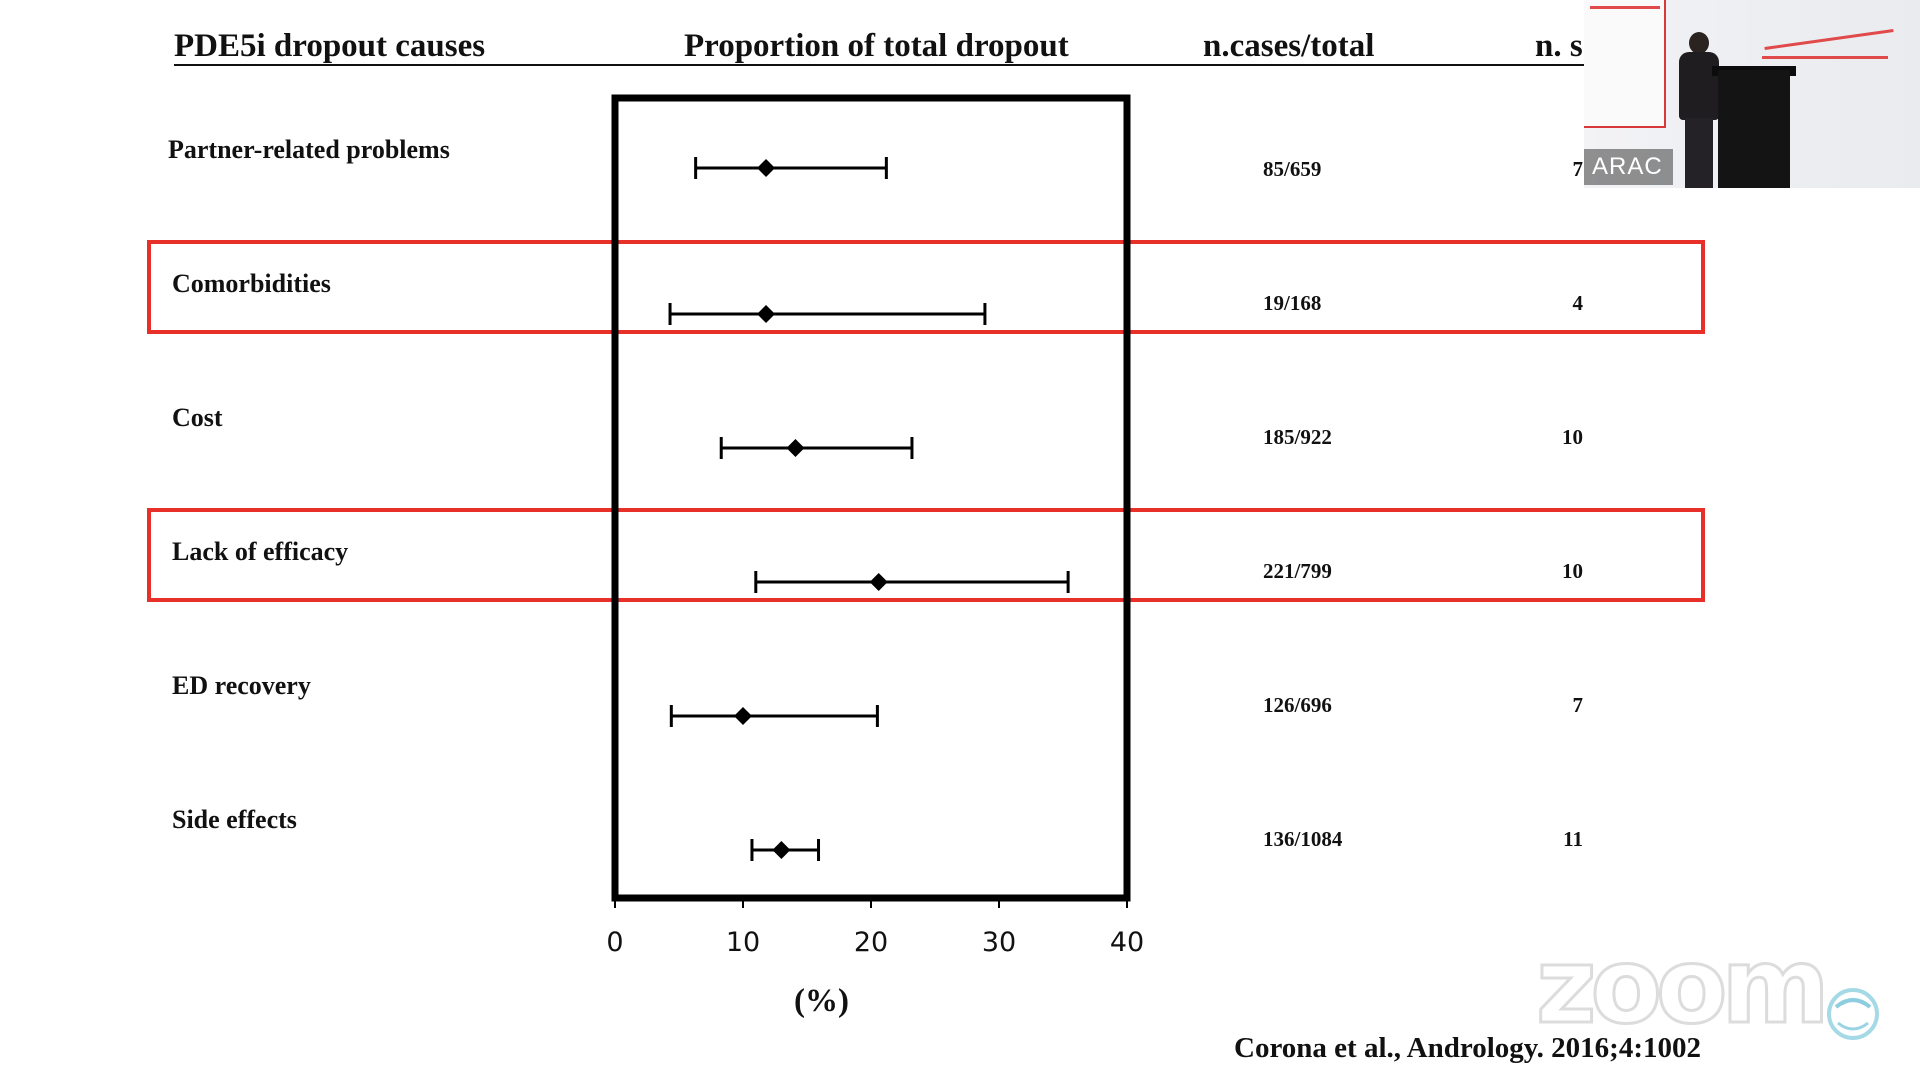  I want to click on row-label: ED recovery, so click(241, 685).